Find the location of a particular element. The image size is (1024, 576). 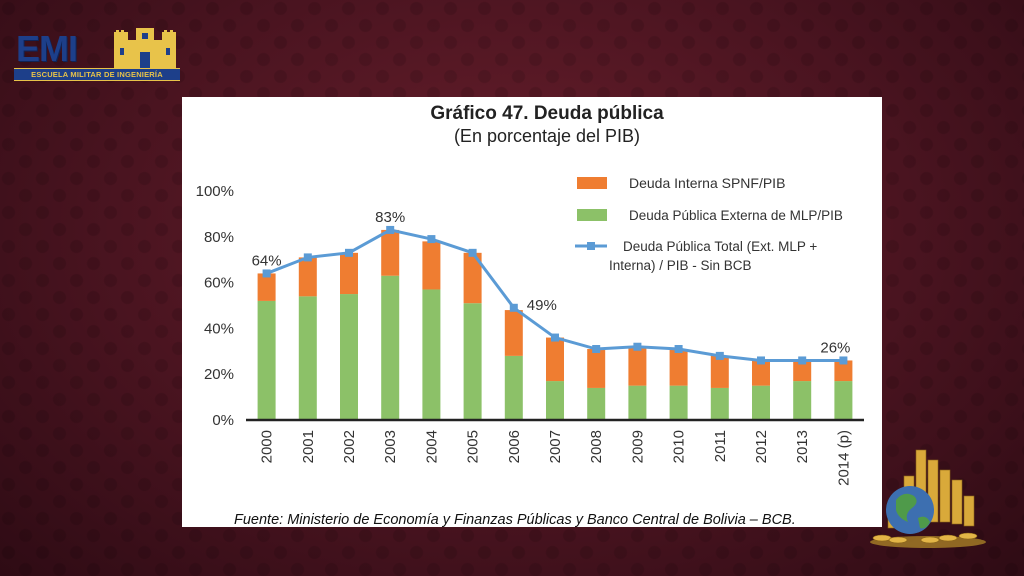

y-tick-label: 20% is located at coordinates (219, 374).